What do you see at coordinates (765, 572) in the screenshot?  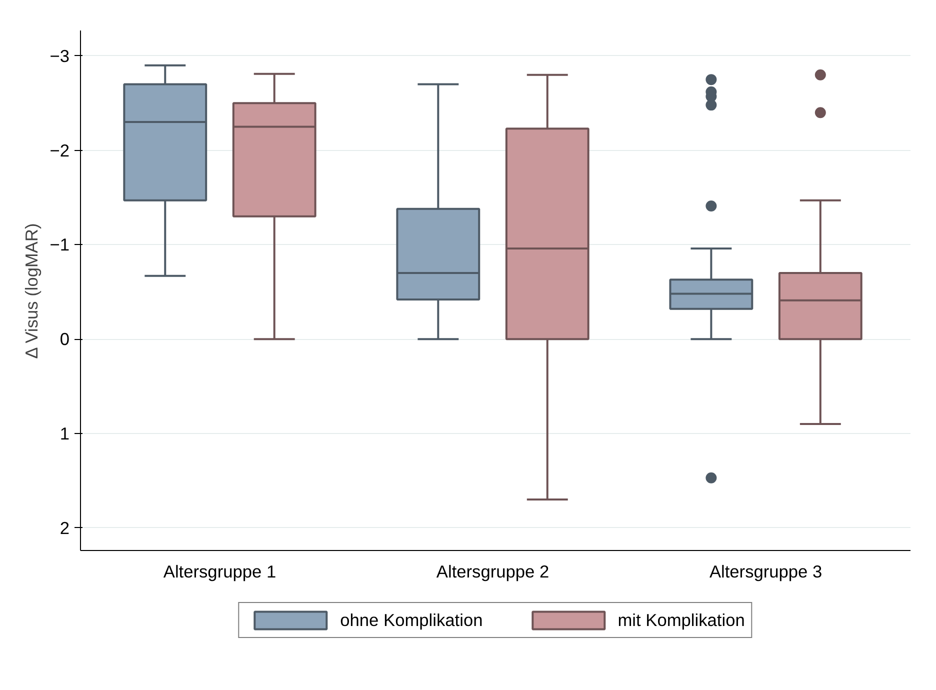 I see `x-tick-label: Altersgruppe 3` at bounding box center [765, 572].